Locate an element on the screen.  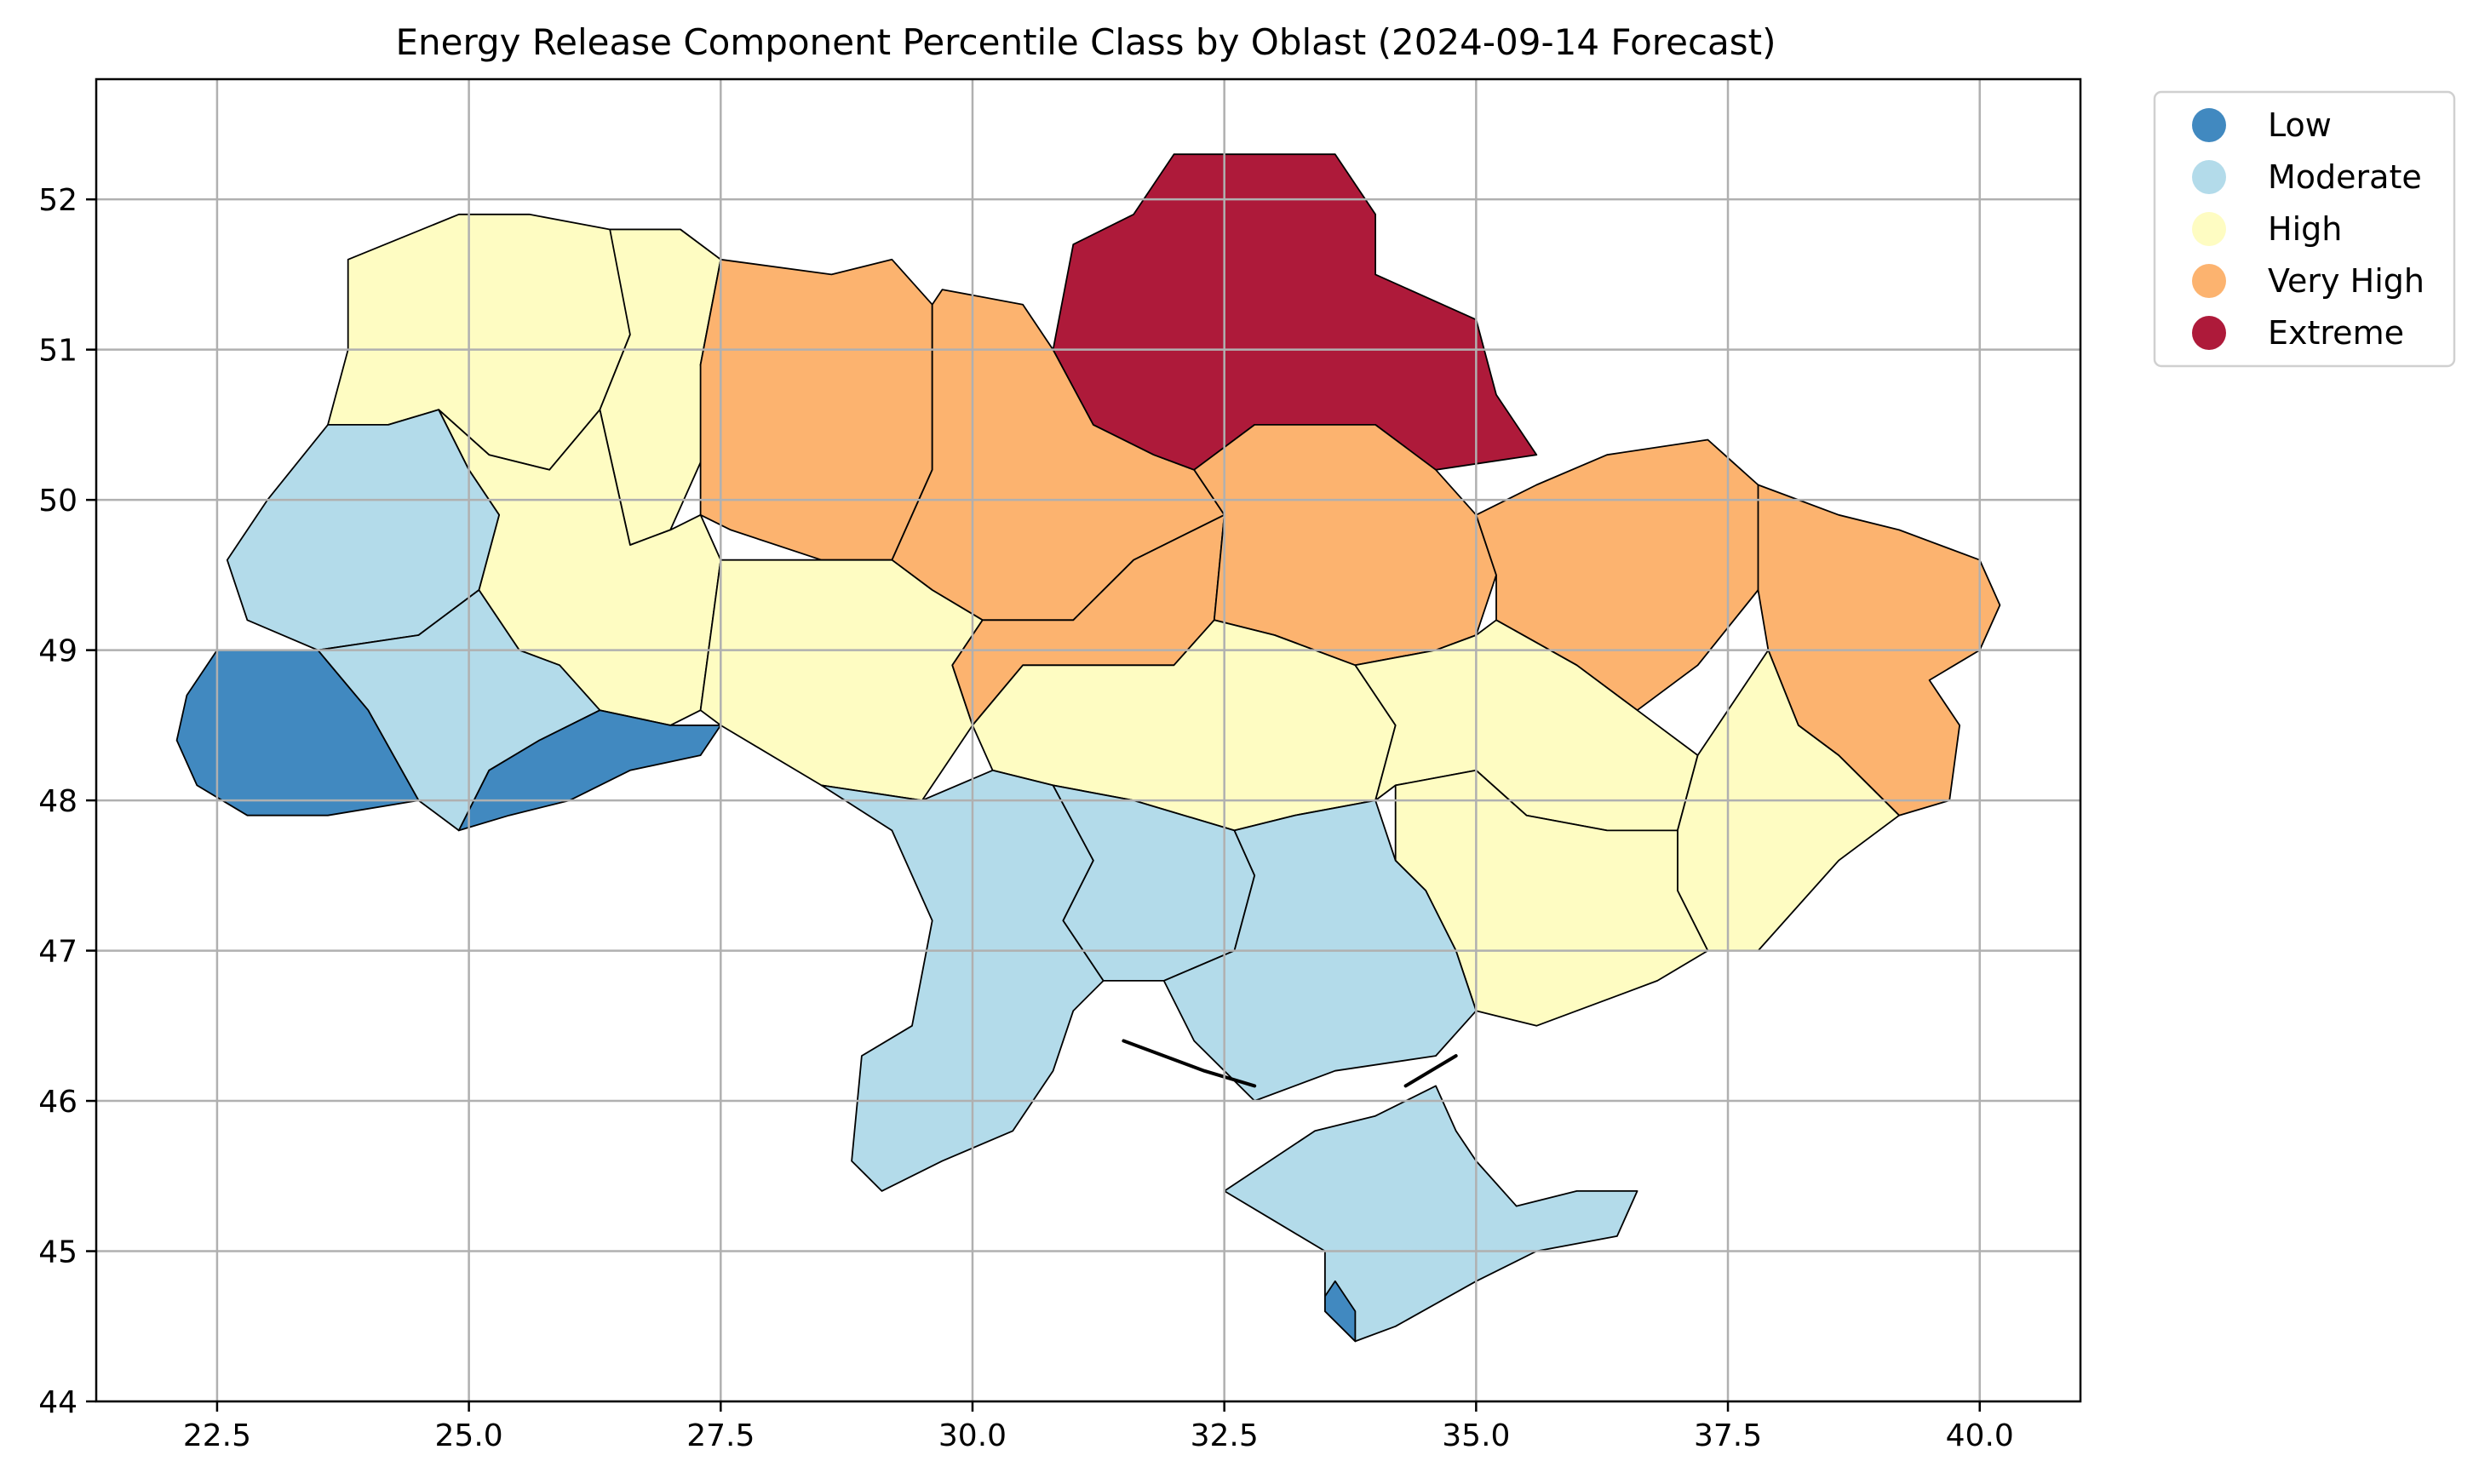
x-tick-label-7: 40.0 is located at coordinates (1980, 1436).